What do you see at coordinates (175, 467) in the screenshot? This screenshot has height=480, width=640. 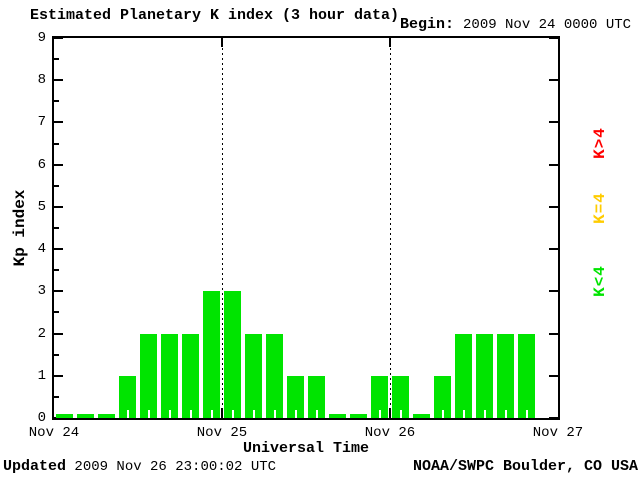 I see `updated-time: 2009 Nov 26 23:00:02 UTC` at bounding box center [175, 467].